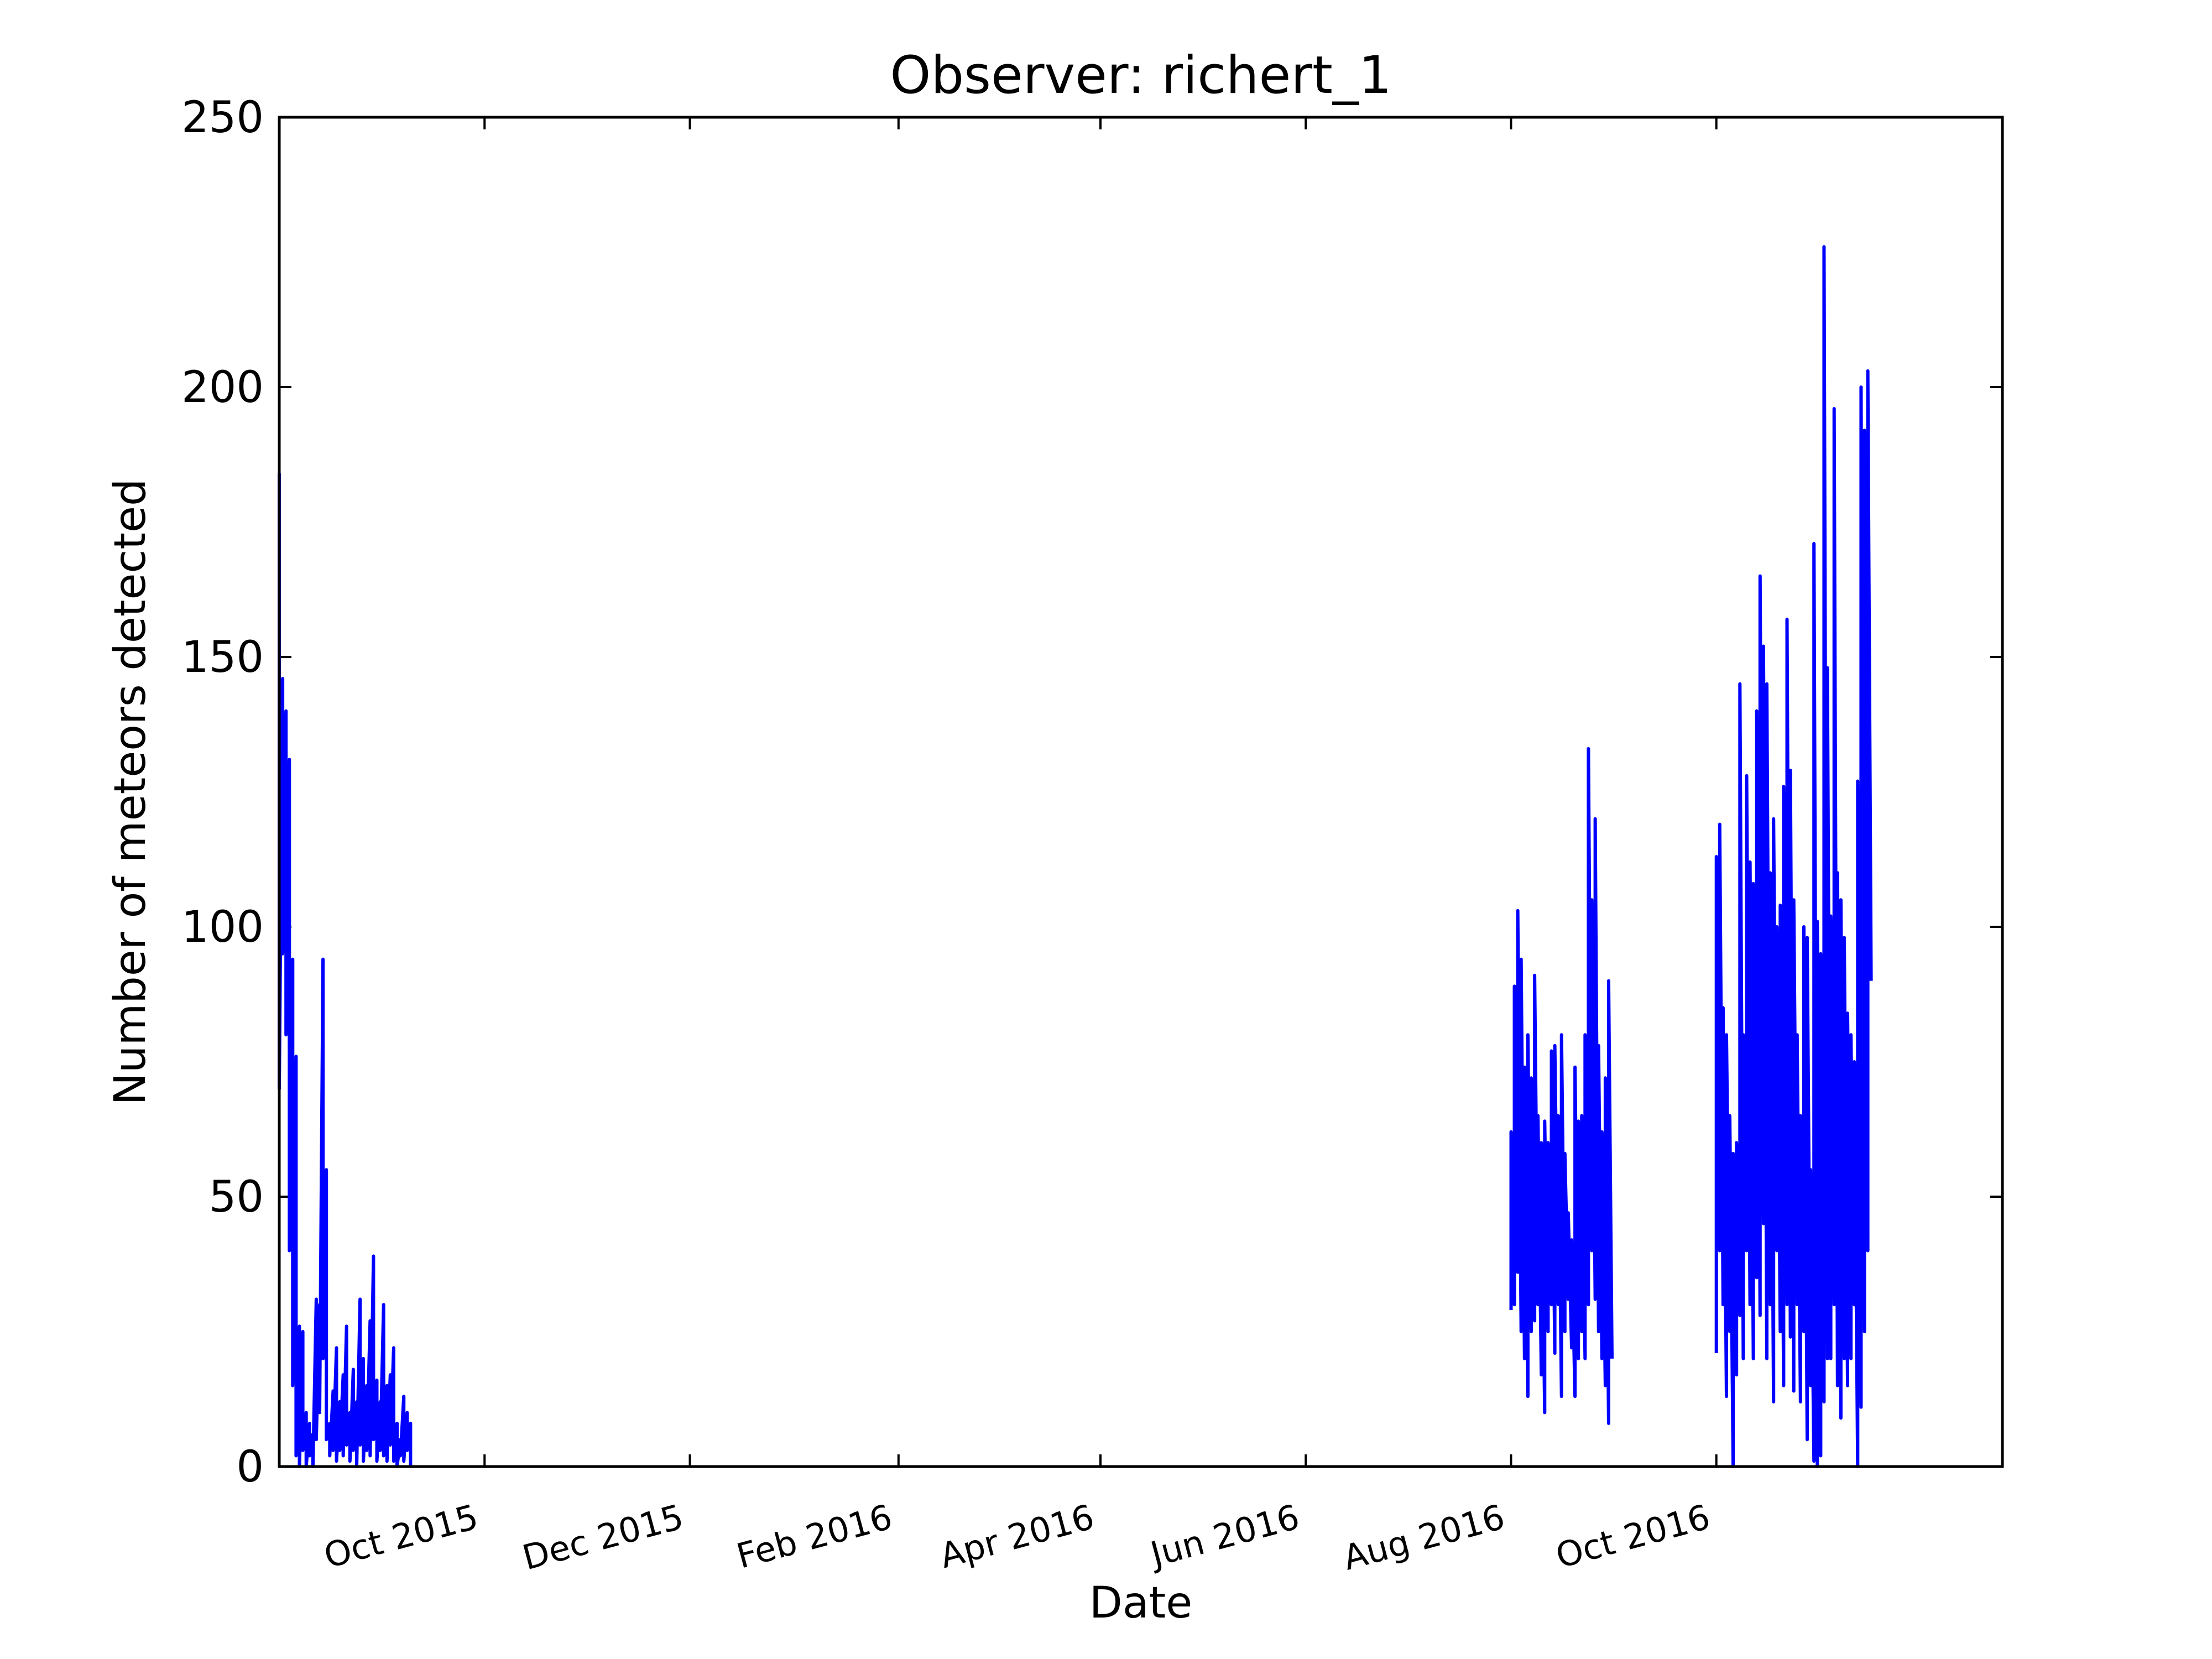 This screenshot has width=2212, height=1659. What do you see at coordinates (222, 388) in the screenshot?
I see `y-tick-label: 200` at bounding box center [222, 388].